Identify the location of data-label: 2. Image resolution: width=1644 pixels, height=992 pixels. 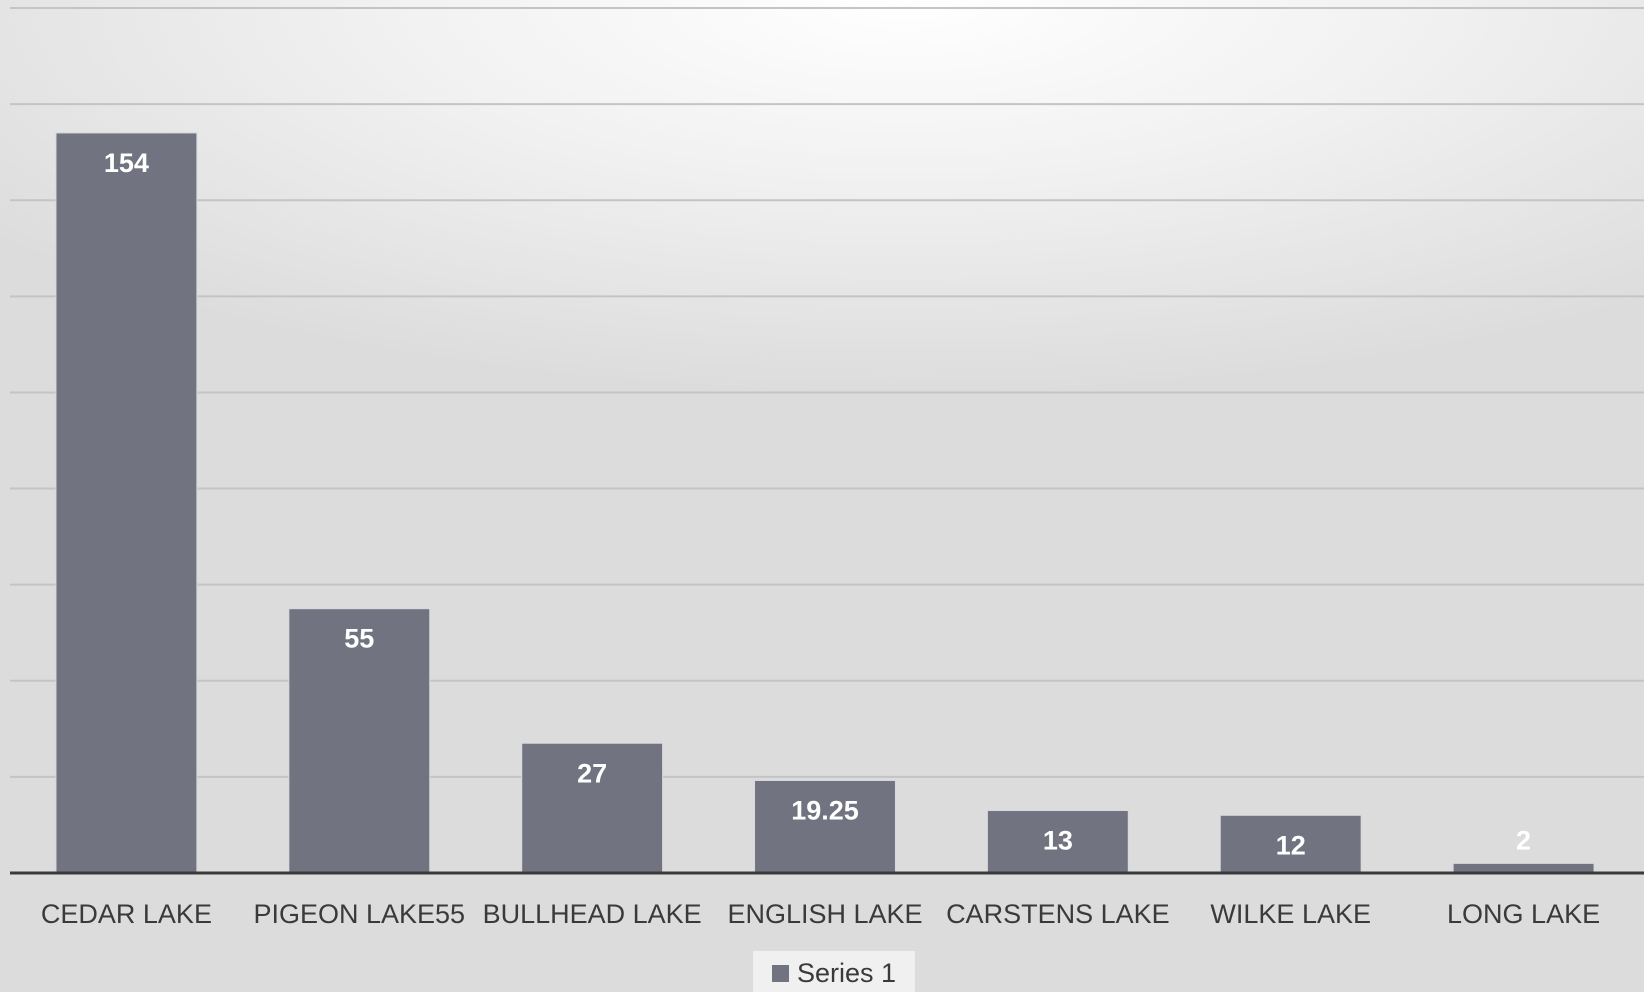
(1523, 840).